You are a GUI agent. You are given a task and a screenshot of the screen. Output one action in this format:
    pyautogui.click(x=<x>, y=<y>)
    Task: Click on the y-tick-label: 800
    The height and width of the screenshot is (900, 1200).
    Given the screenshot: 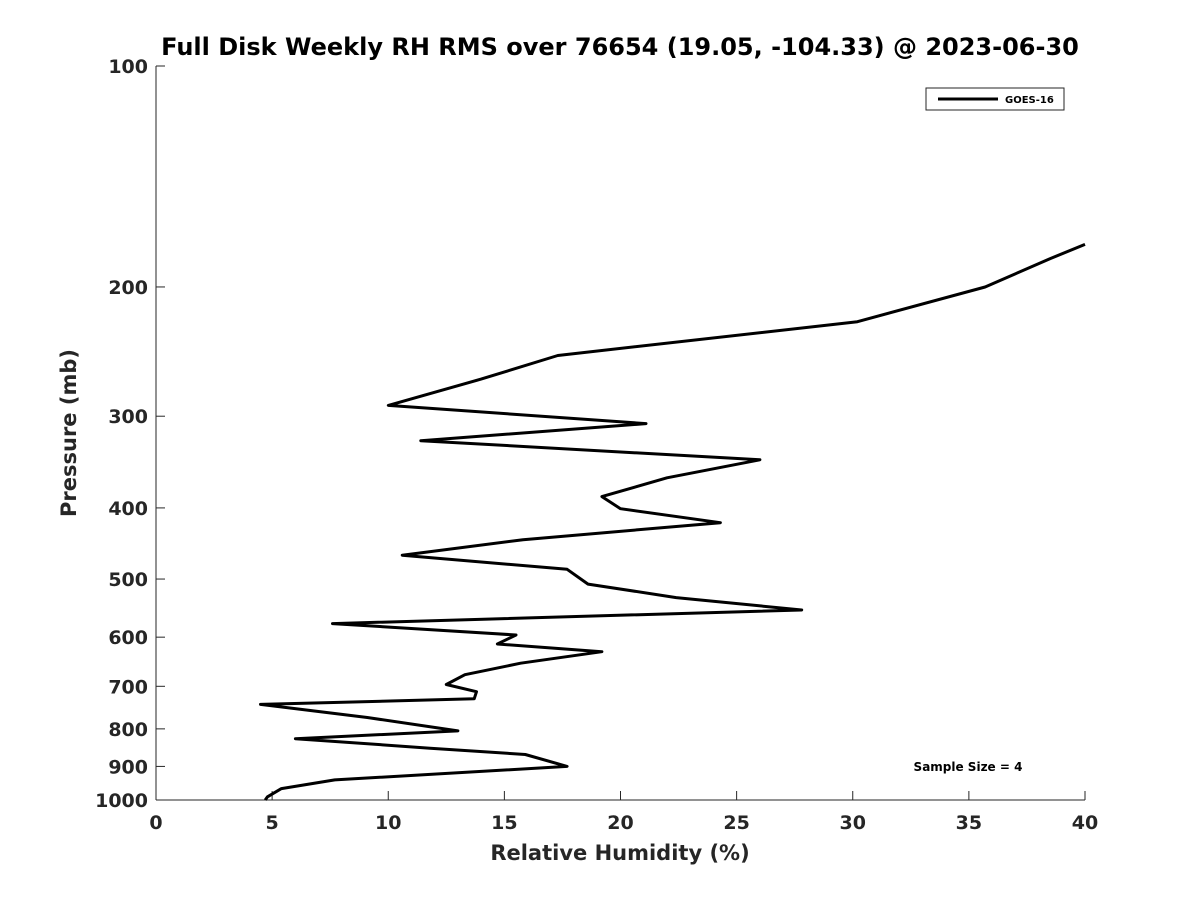 What is the action you would take?
    pyautogui.click(x=128, y=730)
    